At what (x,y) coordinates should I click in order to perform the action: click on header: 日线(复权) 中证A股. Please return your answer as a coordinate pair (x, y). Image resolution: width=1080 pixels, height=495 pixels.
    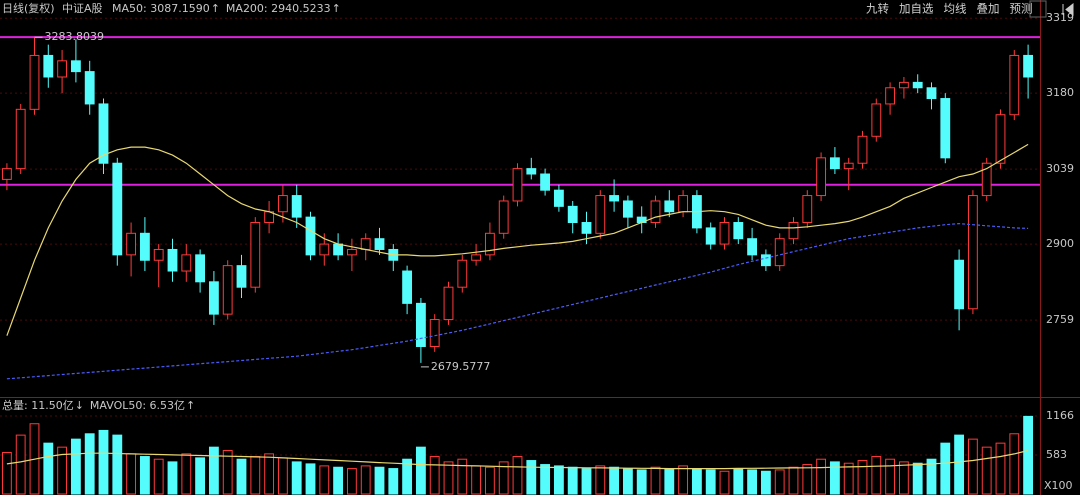
    Looking at the image, I should click on (52, 8).